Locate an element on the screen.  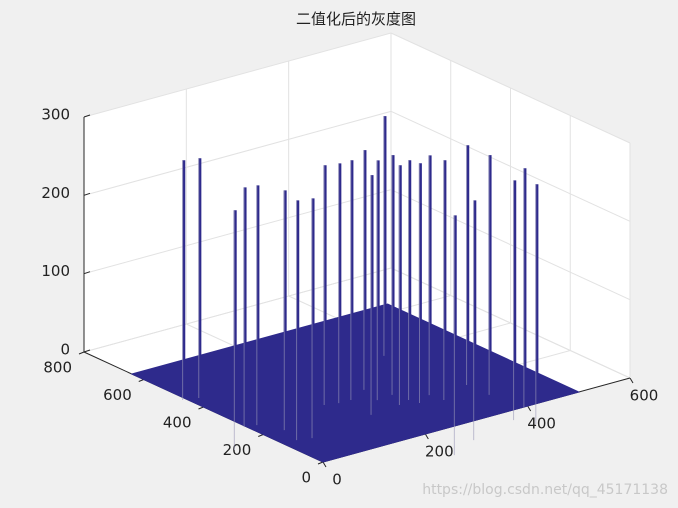
x-tick-label: 0 is located at coordinates (337, 480).